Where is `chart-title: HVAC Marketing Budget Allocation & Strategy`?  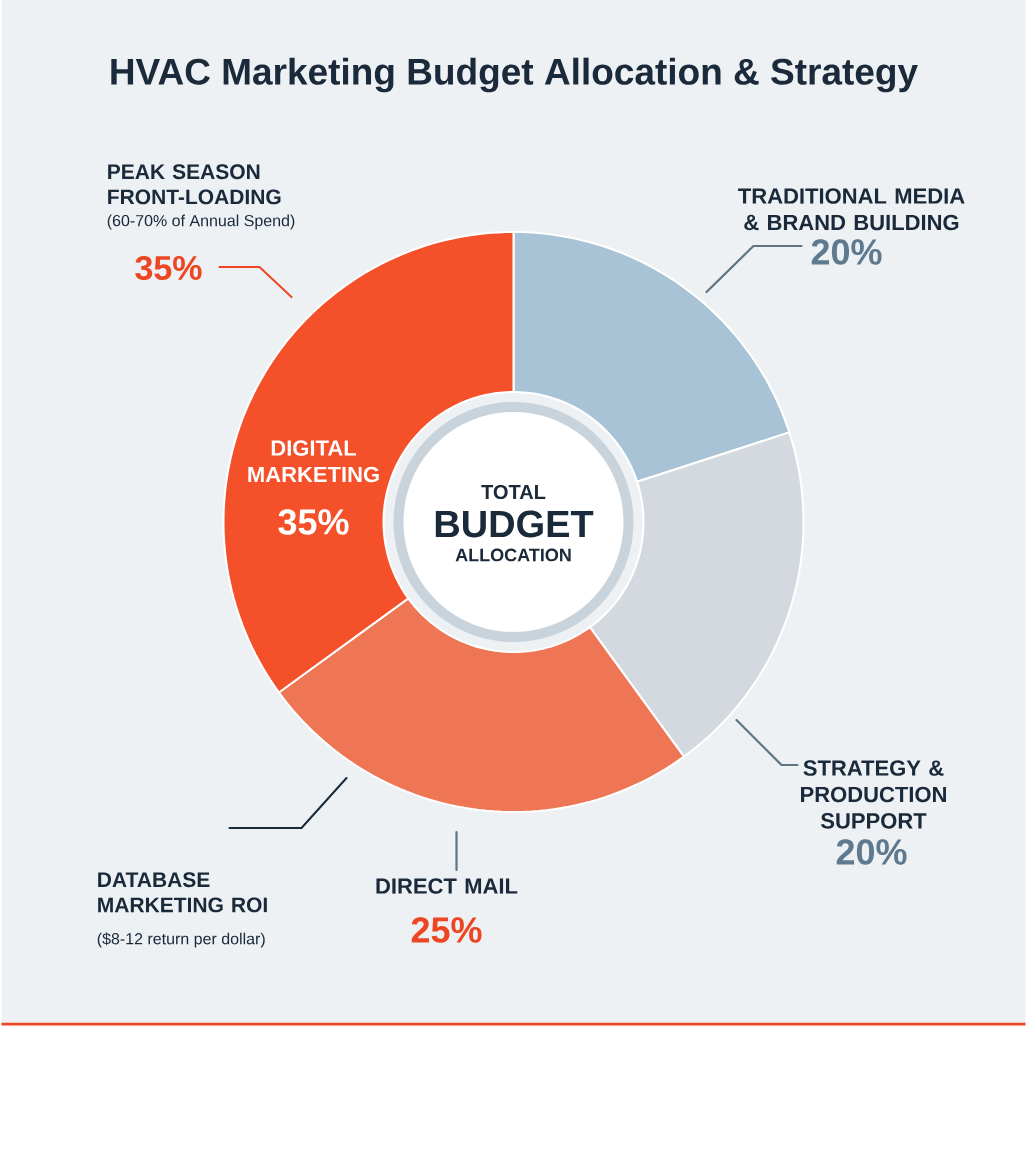
chart-title: HVAC Marketing Budget Allocation & Strategy is located at coordinates (514, 75).